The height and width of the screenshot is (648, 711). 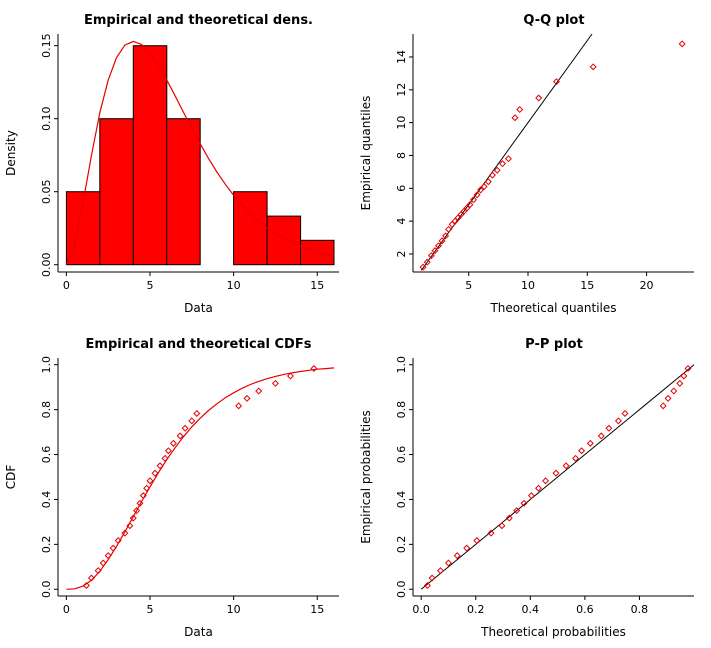 I want to click on x-tick-label: 0.8, so click(x=640, y=609).